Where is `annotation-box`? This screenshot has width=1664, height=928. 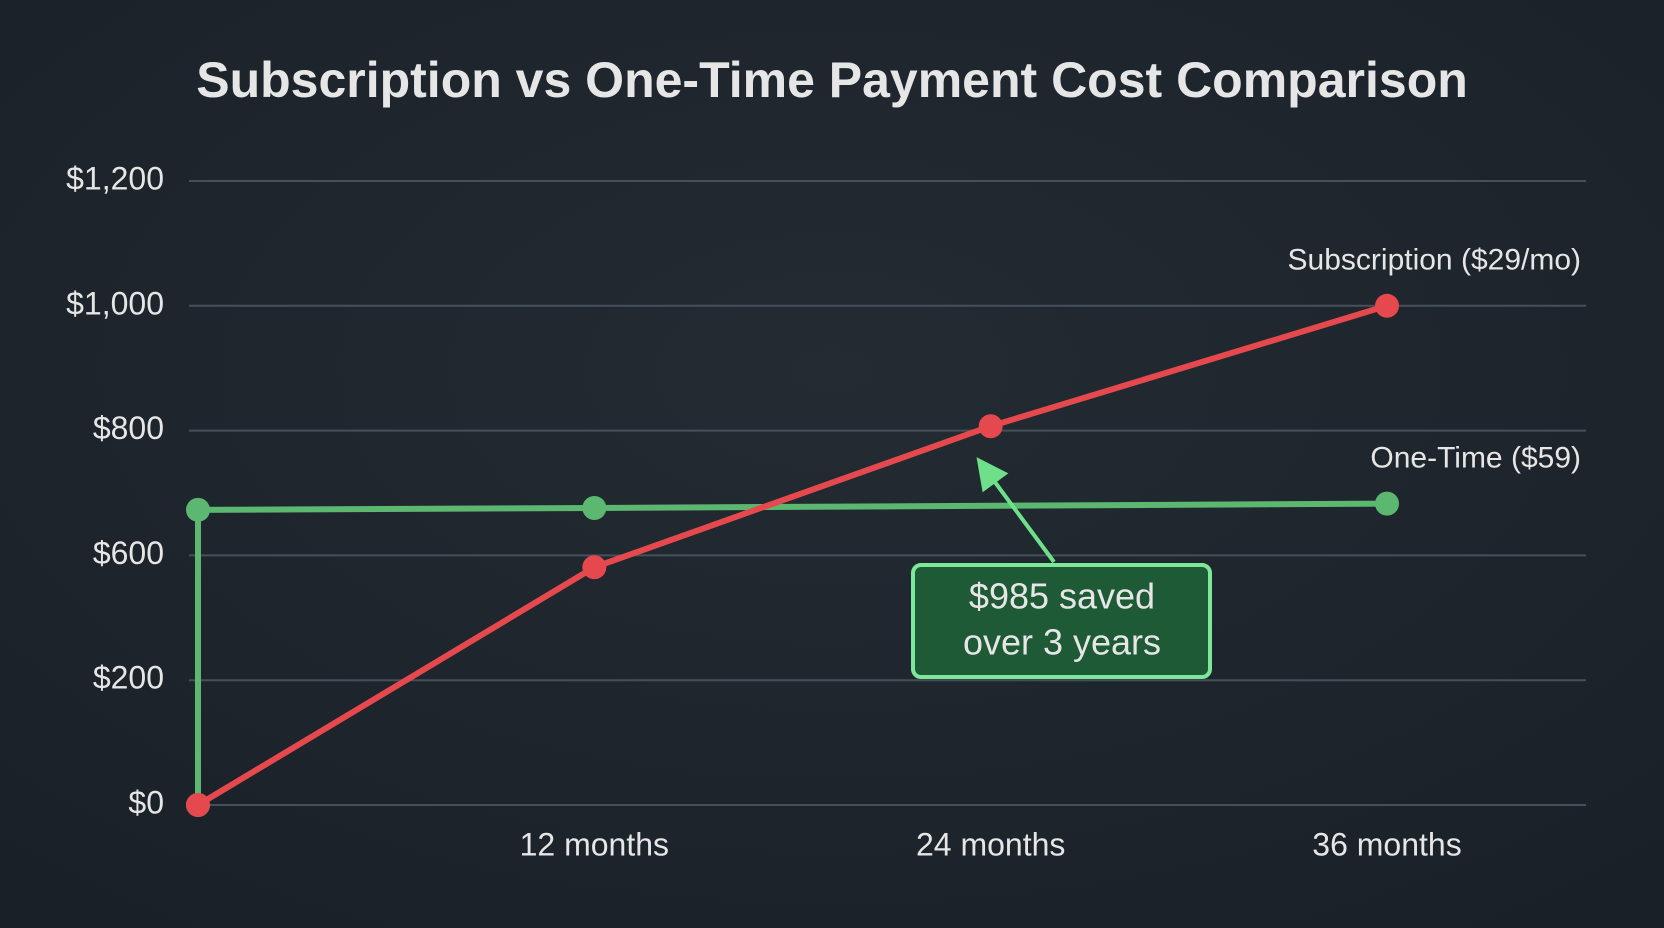 annotation-box is located at coordinates (1061, 621).